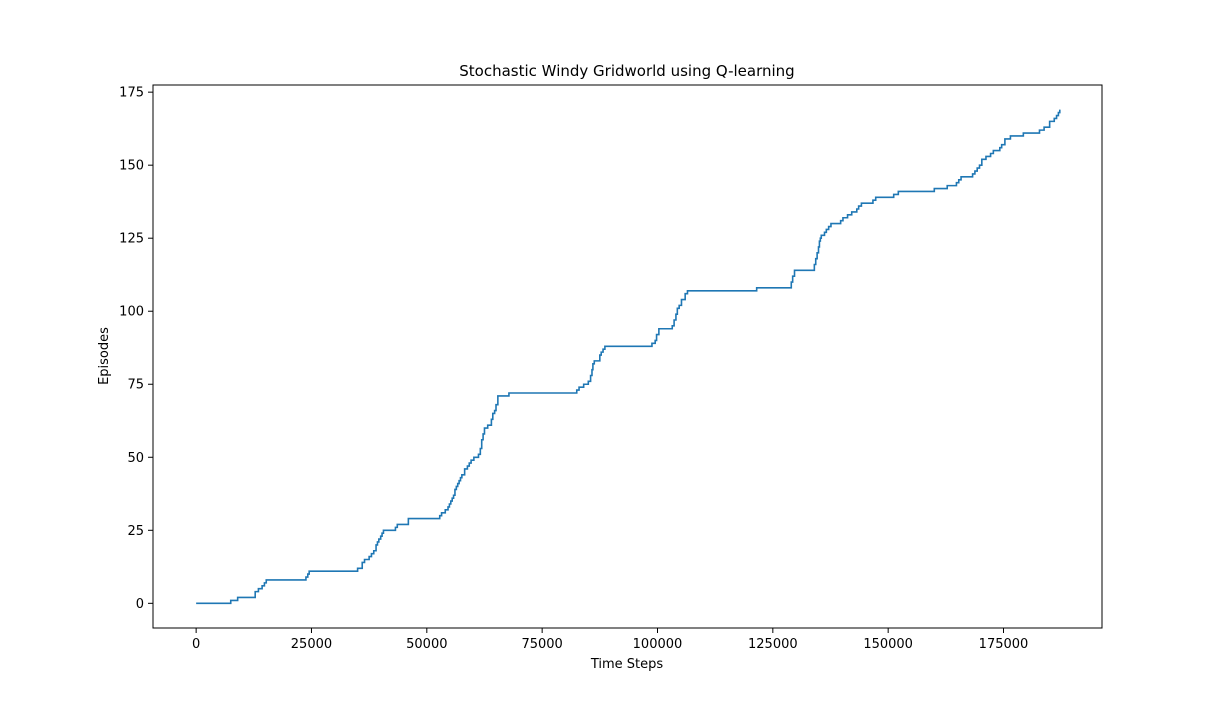  Describe the element at coordinates (131, 312) in the screenshot. I see `y-tick-label: 100` at that location.